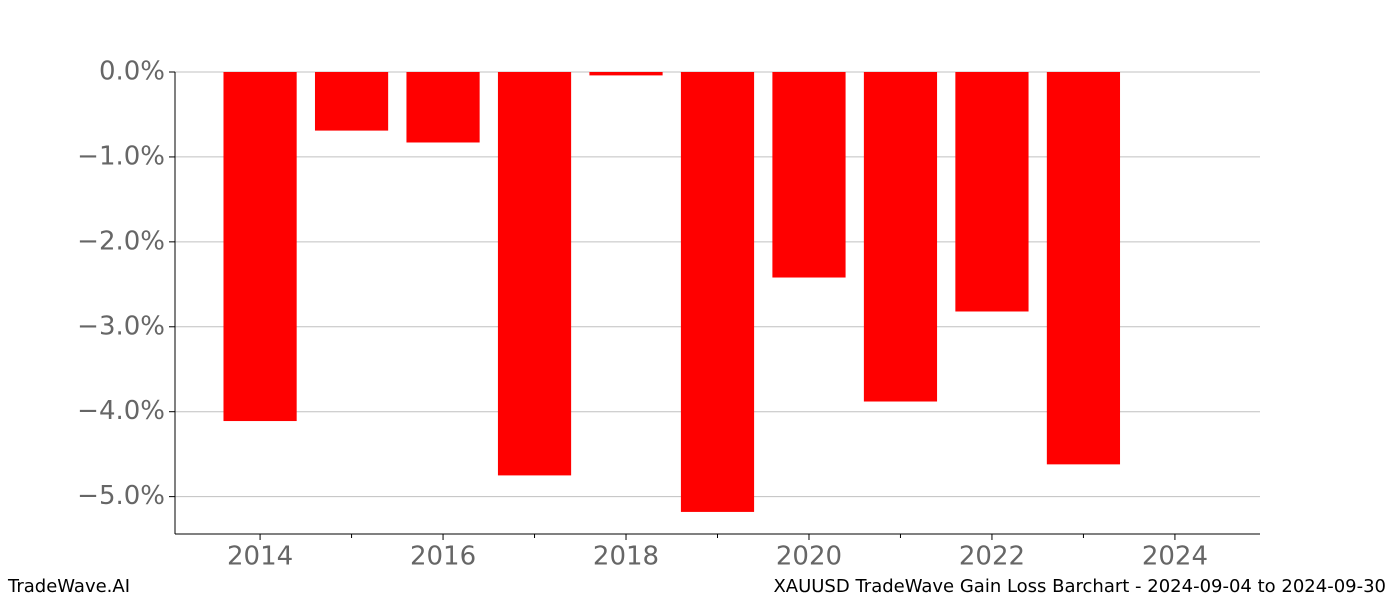 This screenshot has height=600, width=1400. Describe the element at coordinates (121, 326) in the screenshot. I see `y-tick-label: −3.0%` at that location.